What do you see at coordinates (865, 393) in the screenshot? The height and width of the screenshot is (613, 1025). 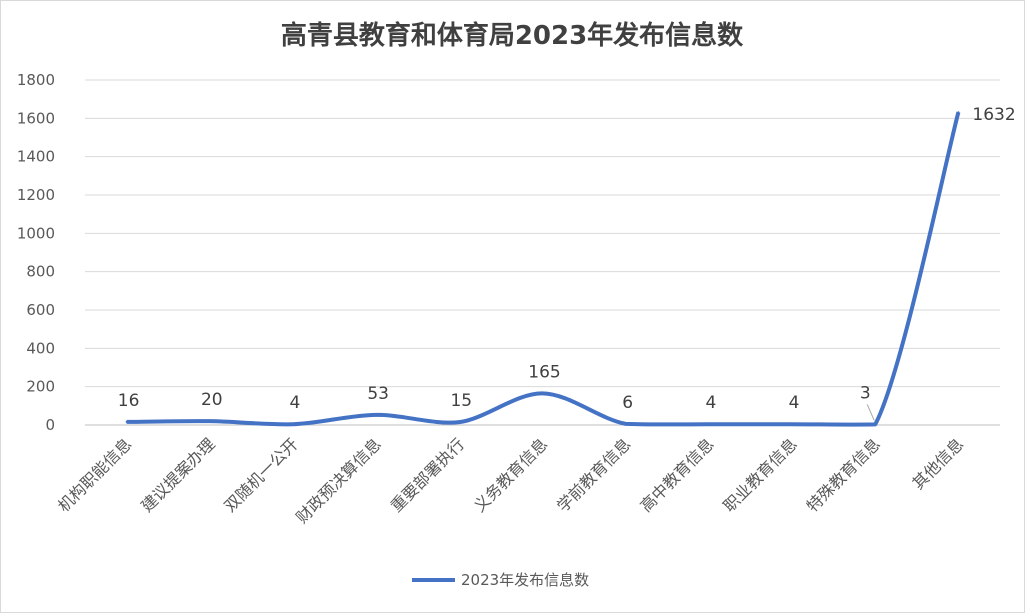 I see `data-label: 3` at bounding box center [865, 393].